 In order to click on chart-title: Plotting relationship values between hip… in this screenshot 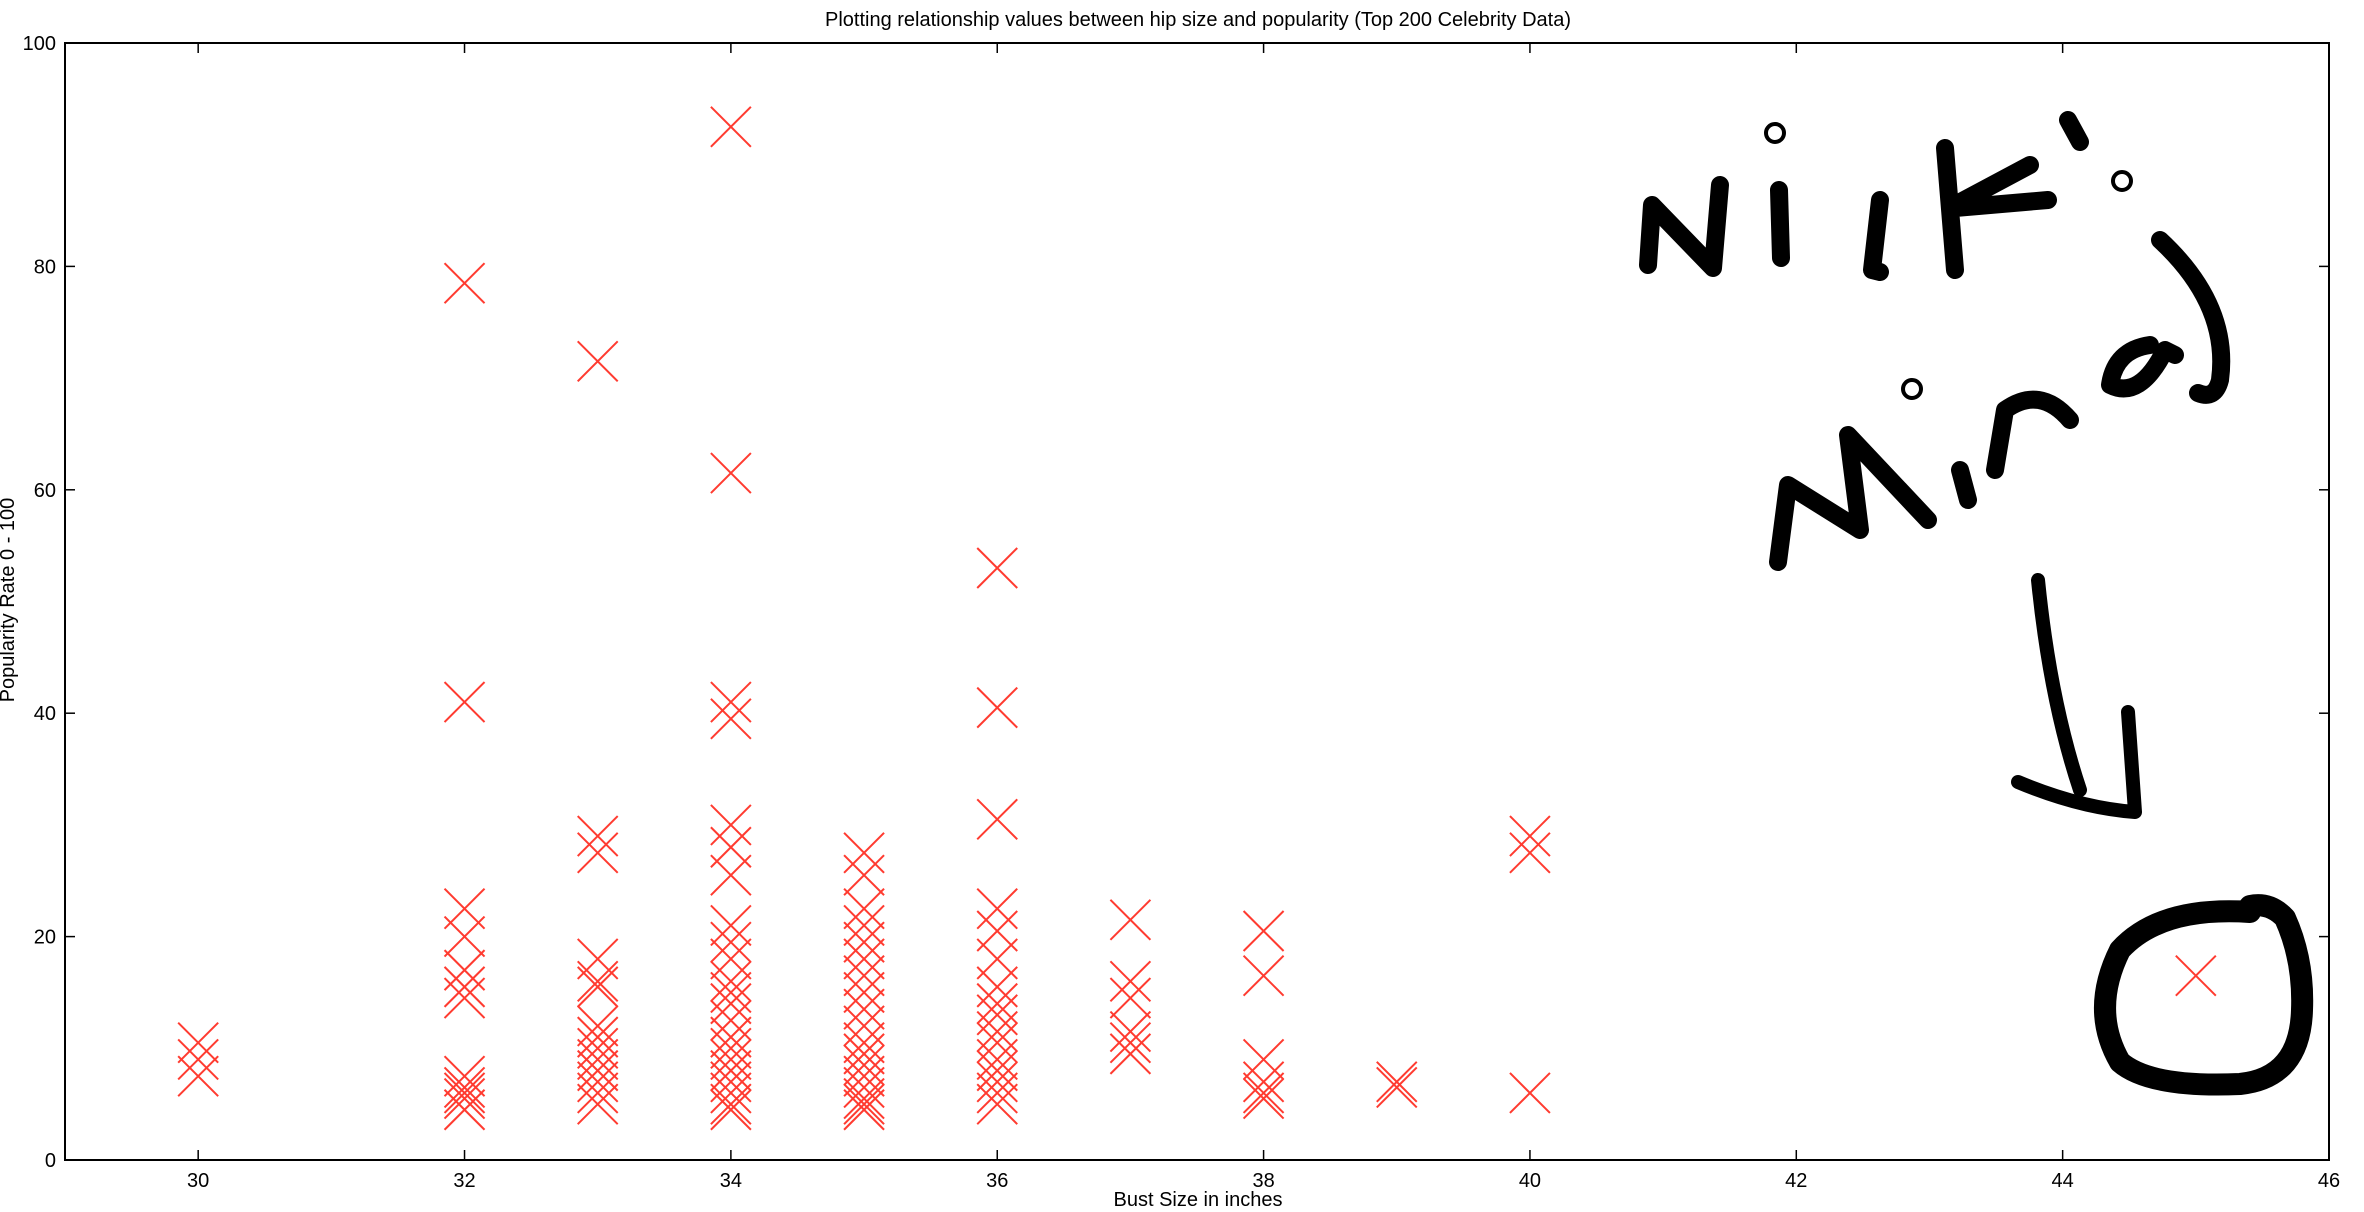, I will do `click(1198, 20)`.